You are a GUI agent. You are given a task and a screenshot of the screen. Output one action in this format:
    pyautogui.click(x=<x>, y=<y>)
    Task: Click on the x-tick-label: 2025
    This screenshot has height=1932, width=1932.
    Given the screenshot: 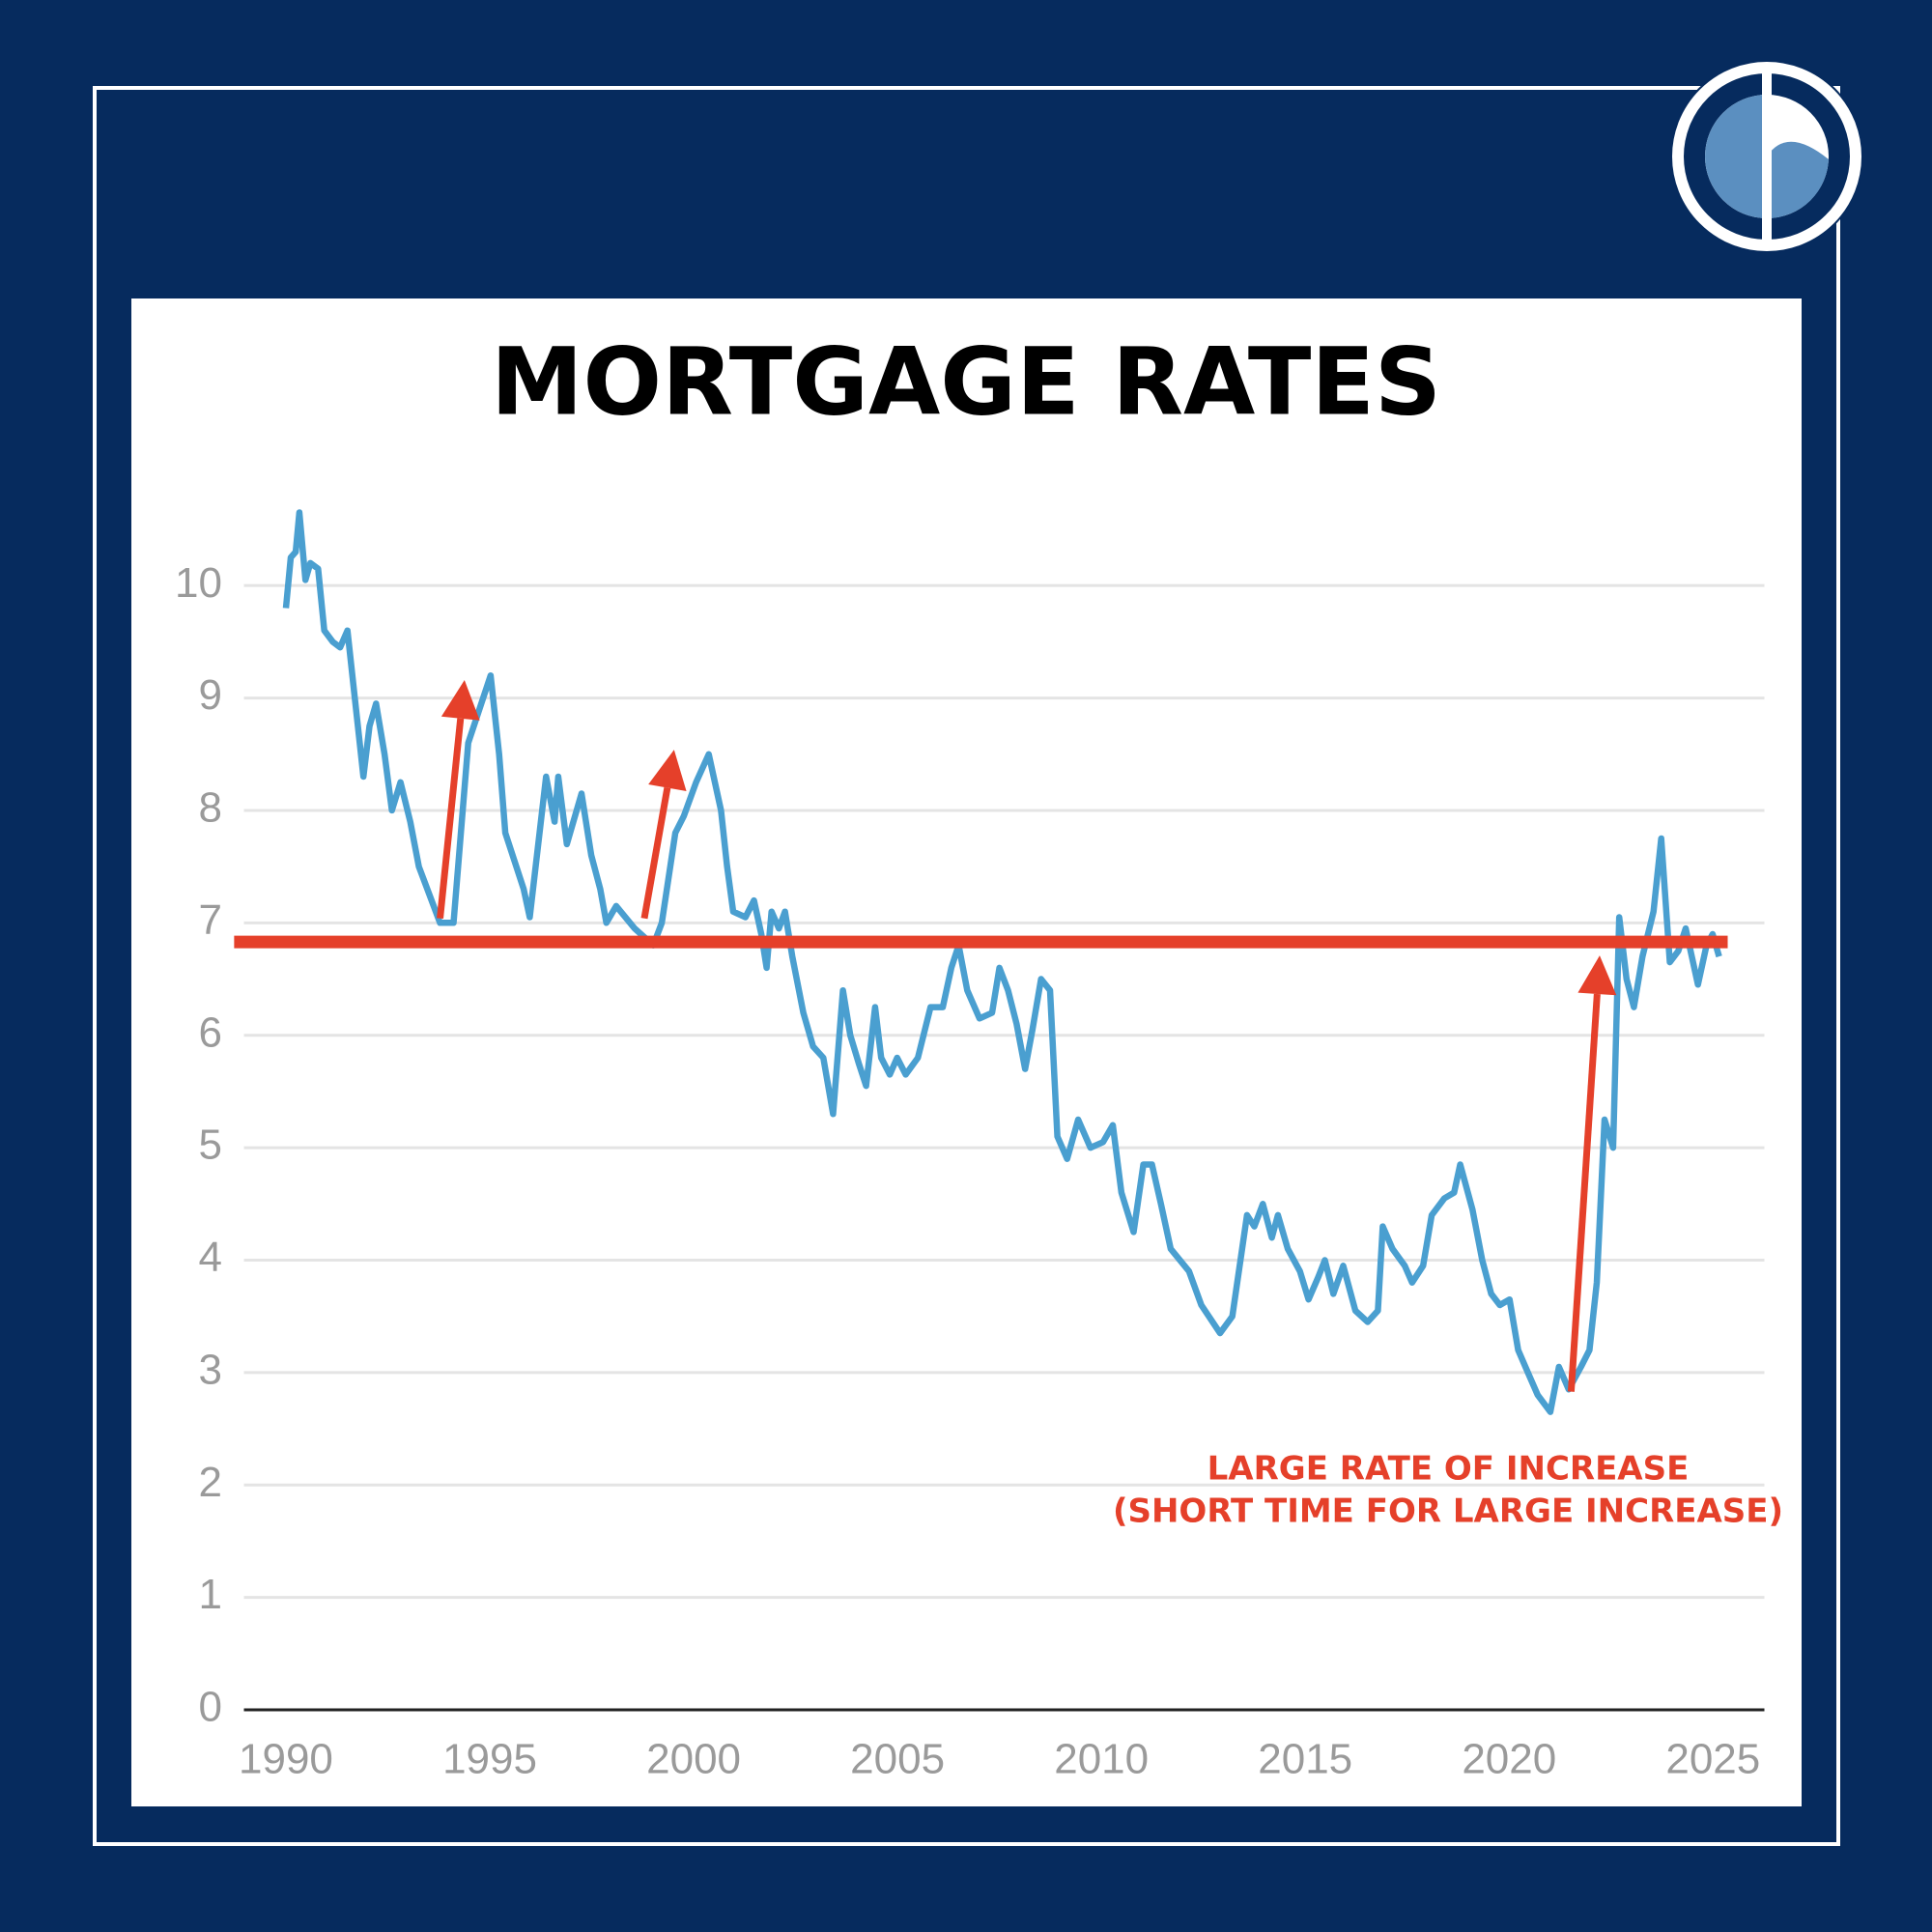 What is the action you would take?
    pyautogui.click(x=1712, y=1759)
    